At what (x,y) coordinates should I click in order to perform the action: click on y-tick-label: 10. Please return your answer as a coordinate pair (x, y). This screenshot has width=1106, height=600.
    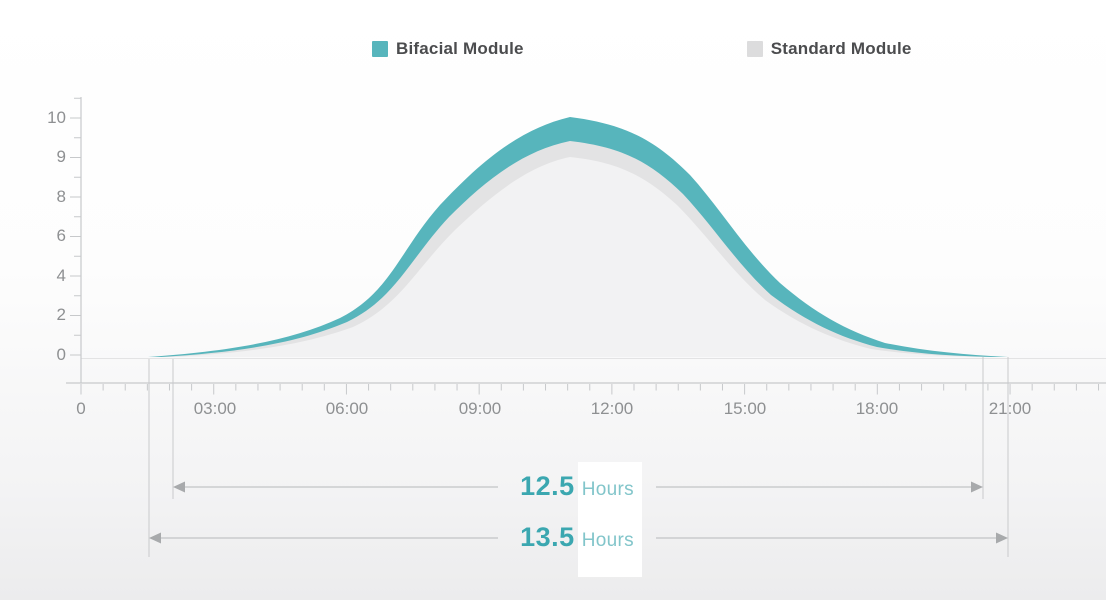
    Looking at the image, I should click on (56, 117).